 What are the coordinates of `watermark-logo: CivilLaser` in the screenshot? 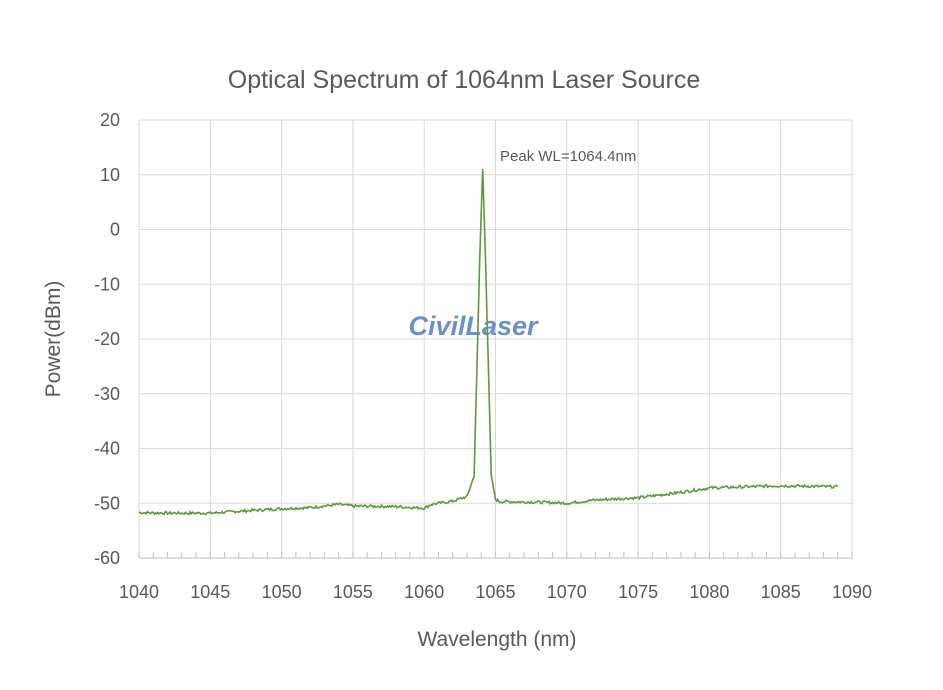 It's located at (473, 326).